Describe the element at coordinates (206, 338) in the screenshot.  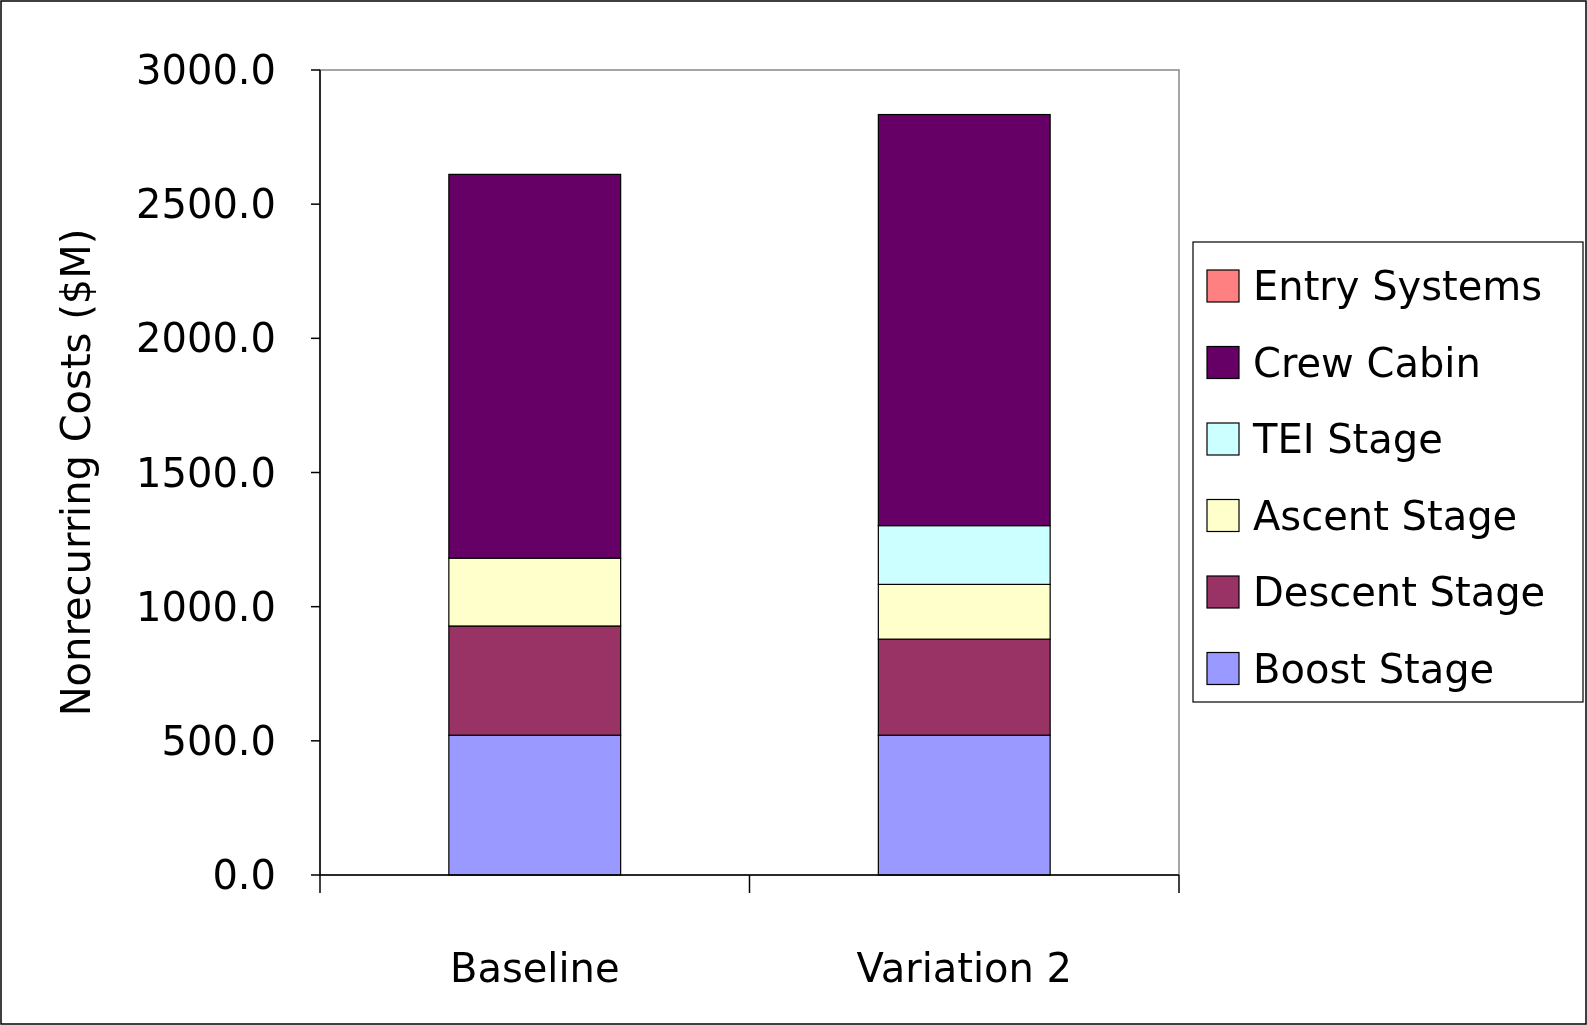
I see `y-tick-label: 2000.0` at that location.